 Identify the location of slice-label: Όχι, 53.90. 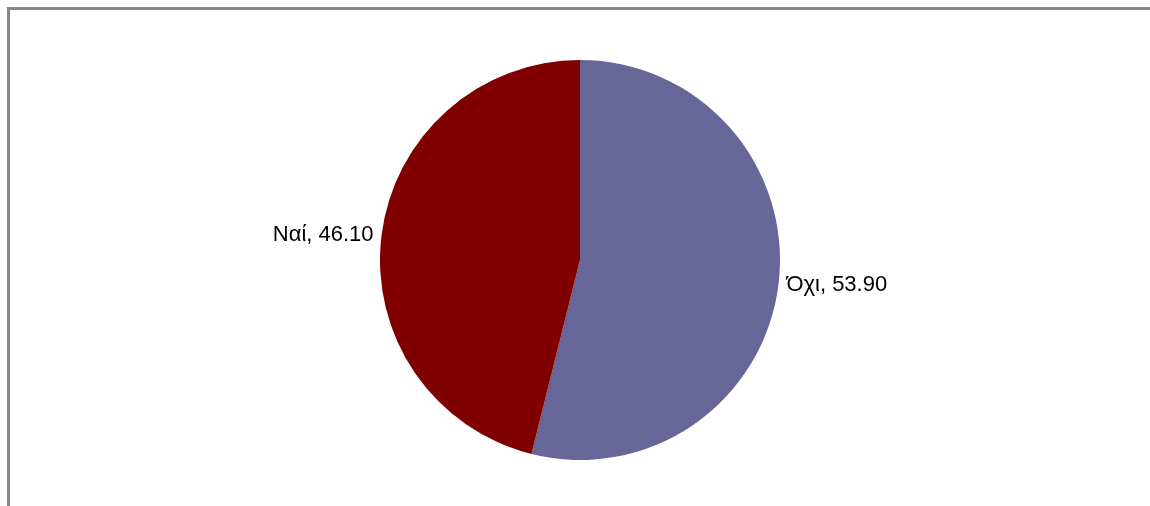
(836, 284).